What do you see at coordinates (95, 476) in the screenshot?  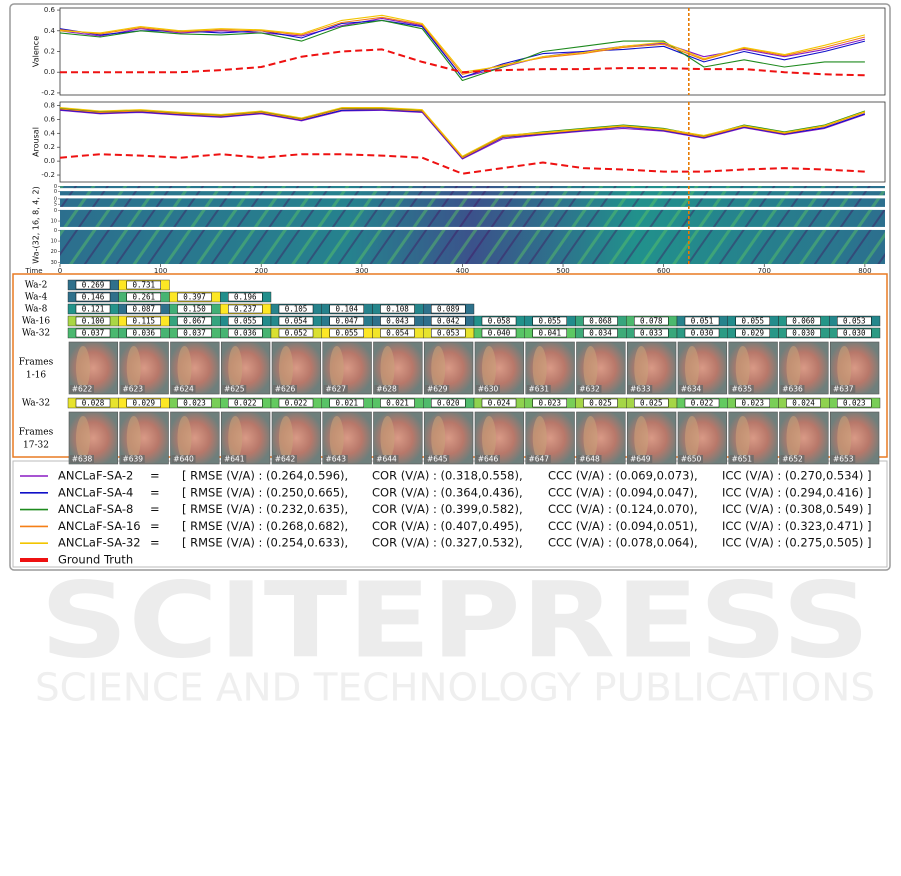 I see `legend-label: ANCLaF-SA-2` at bounding box center [95, 476].